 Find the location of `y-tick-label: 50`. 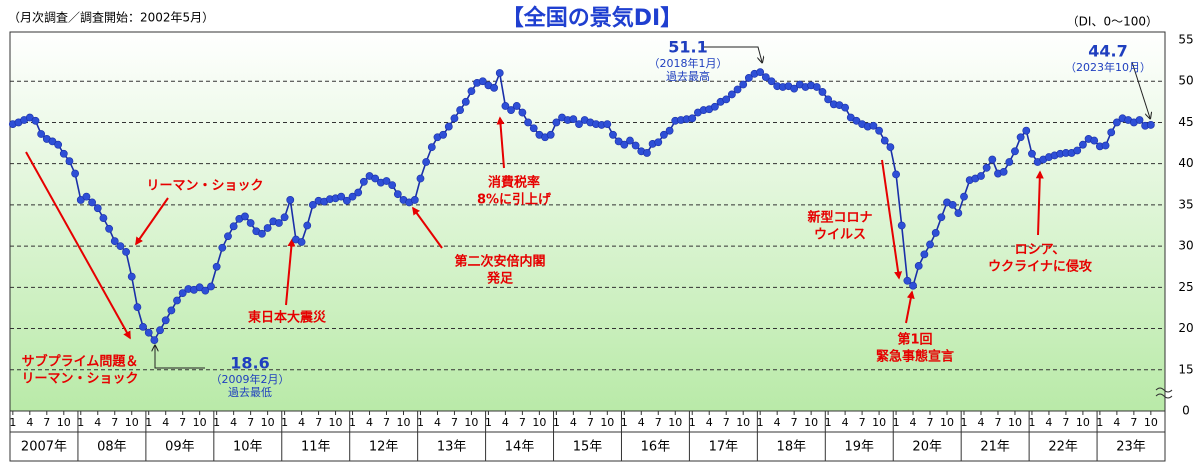

y-tick-label: 50 is located at coordinates (1185, 81).